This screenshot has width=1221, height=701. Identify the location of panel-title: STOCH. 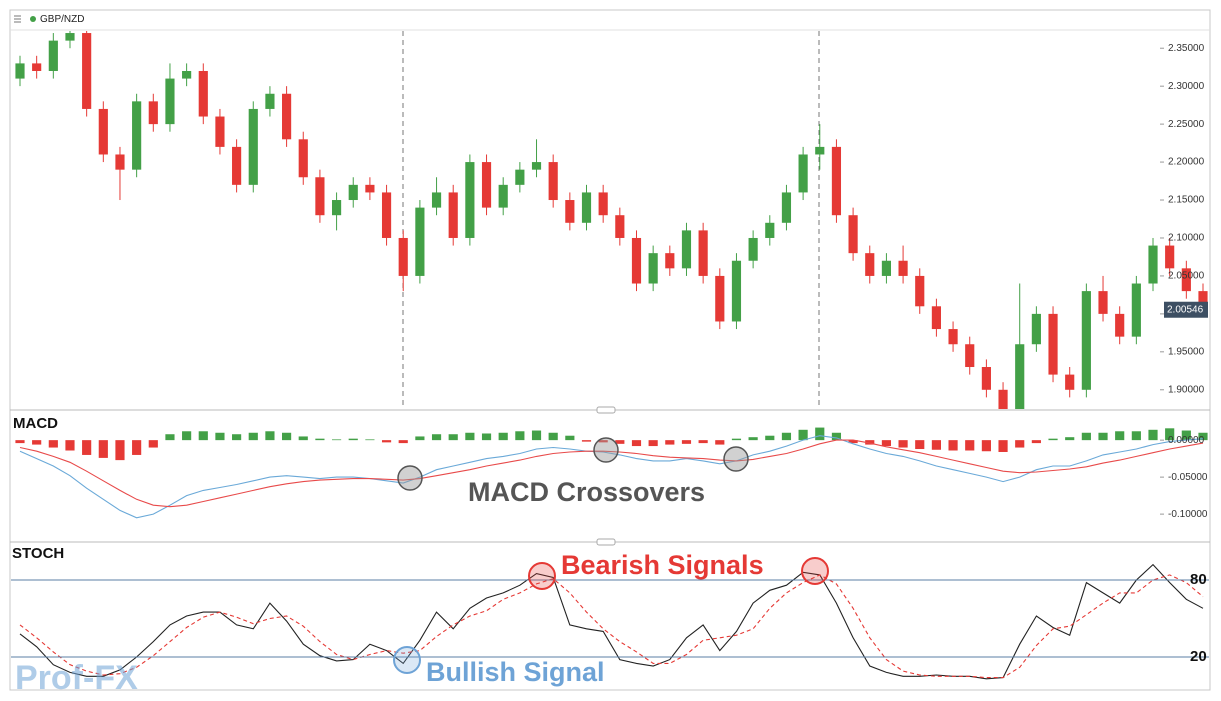
(38, 553).